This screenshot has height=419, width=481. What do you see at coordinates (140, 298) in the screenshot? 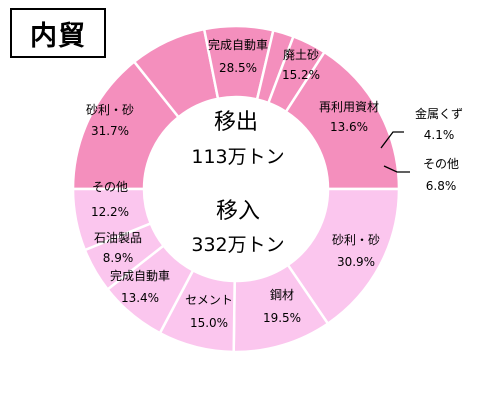
I see `slice-value: 13.4%` at bounding box center [140, 298].